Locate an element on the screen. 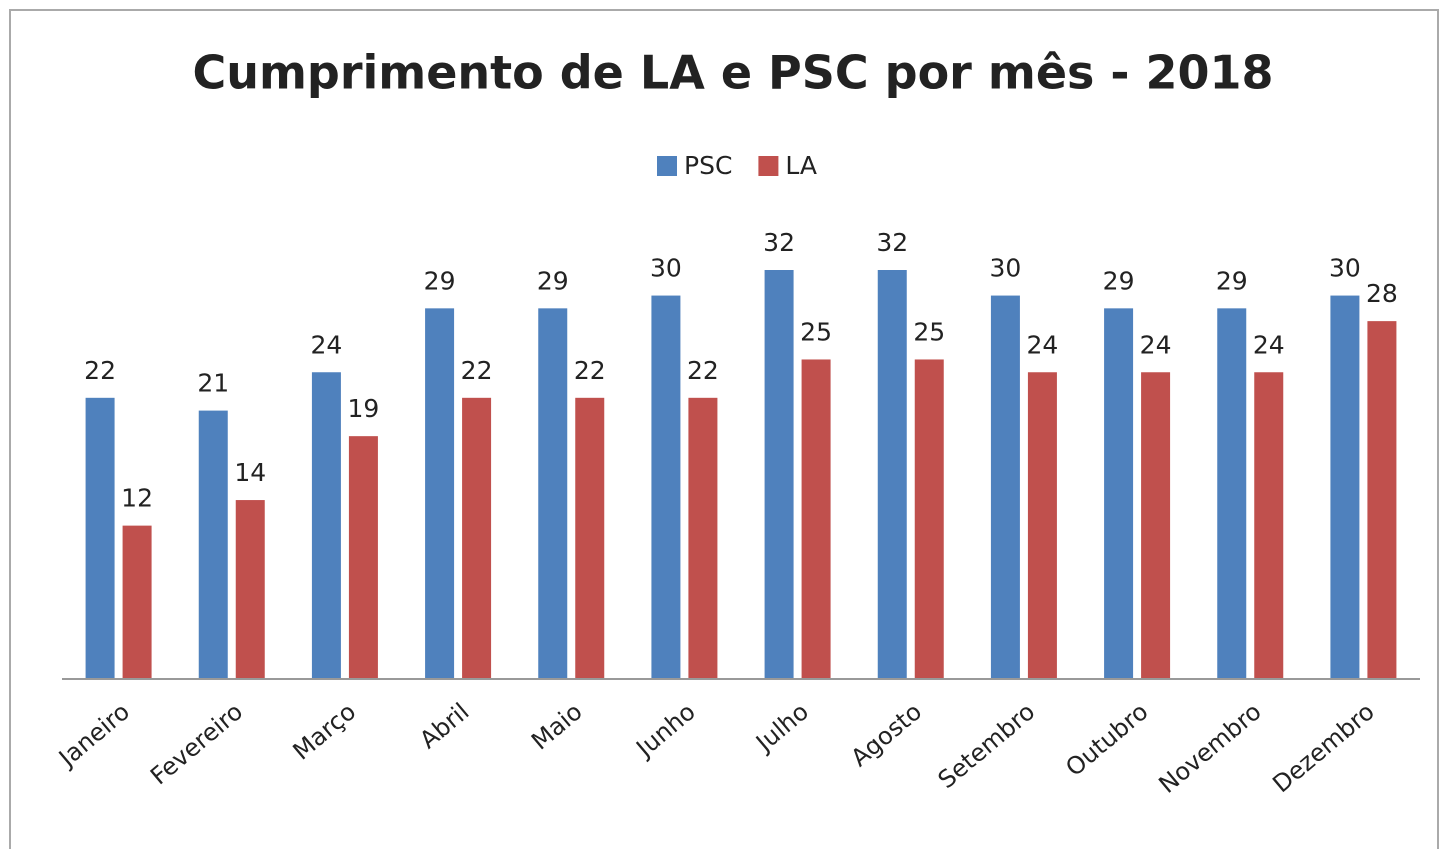 The width and height of the screenshot is (1443, 849). data-label: 19 is located at coordinates (364, 408).